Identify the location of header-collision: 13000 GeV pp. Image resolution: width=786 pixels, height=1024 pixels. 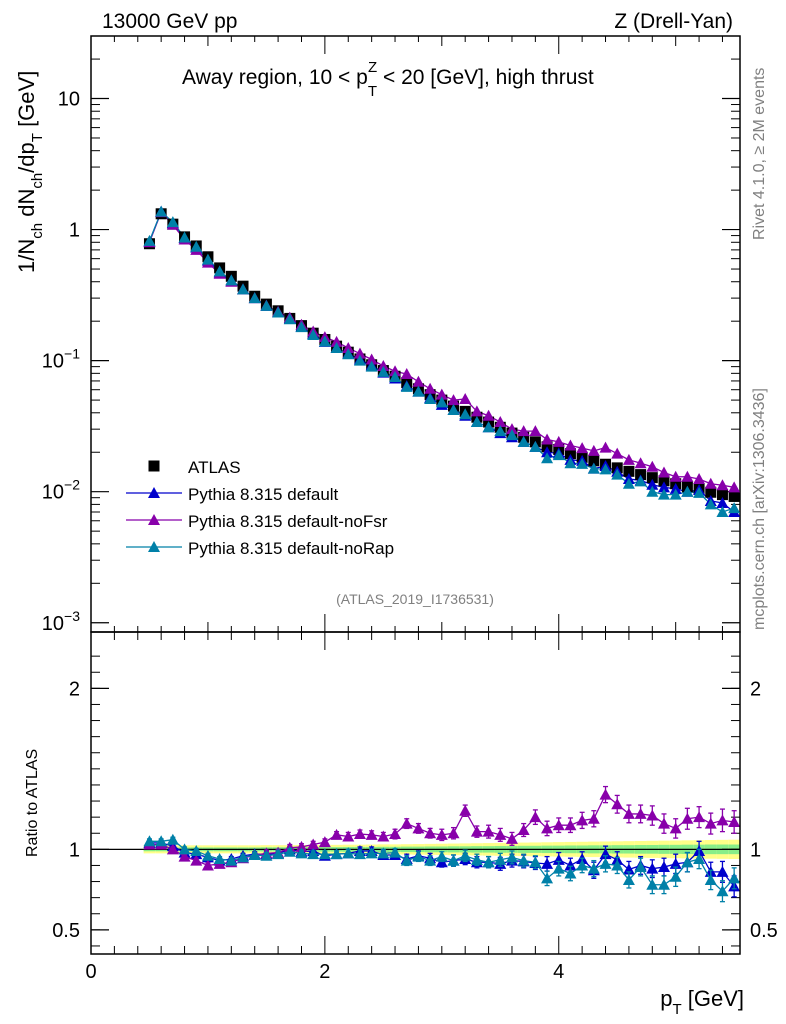
(169, 21).